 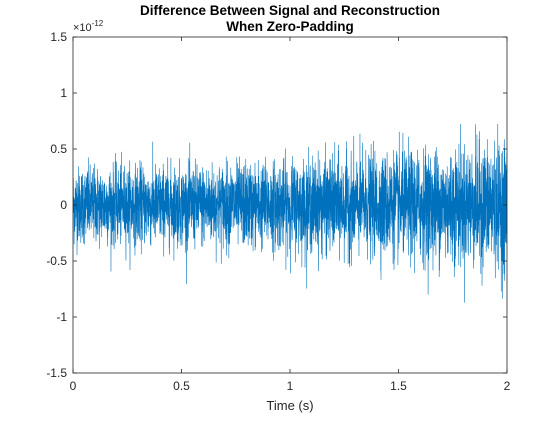 I want to click on y-tick-label: 1.5, so click(x=58, y=37).